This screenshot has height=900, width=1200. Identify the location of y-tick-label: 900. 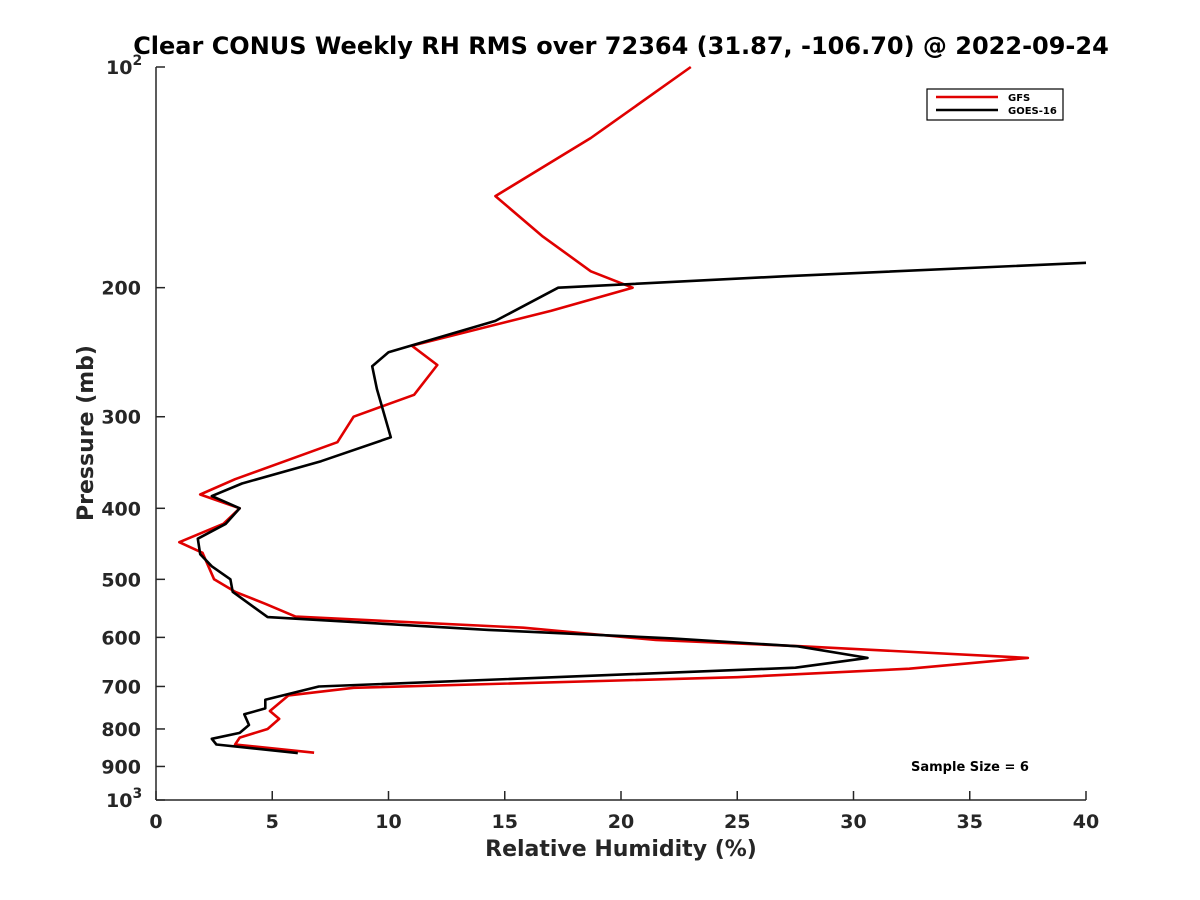
(121, 767).